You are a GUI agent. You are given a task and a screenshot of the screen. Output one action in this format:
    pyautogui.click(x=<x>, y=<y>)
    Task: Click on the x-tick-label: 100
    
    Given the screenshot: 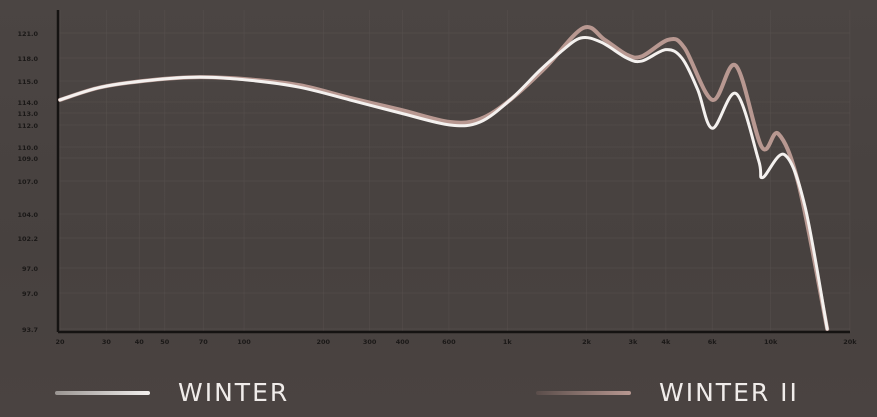 What is the action you would take?
    pyautogui.click(x=244, y=342)
    